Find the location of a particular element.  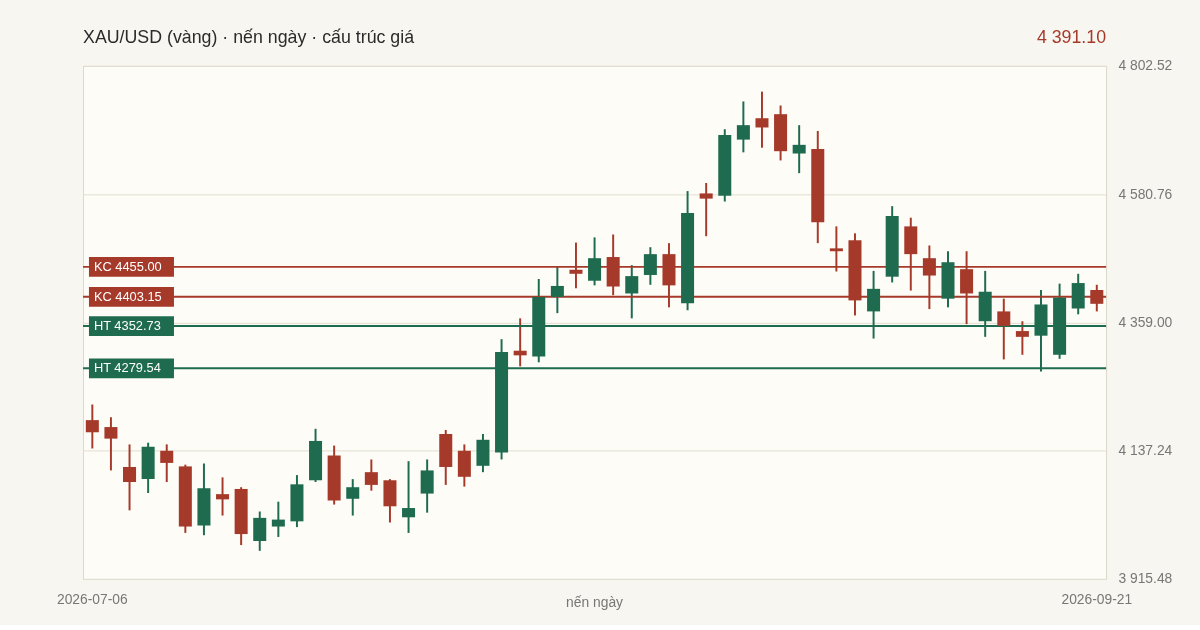

text: nến ngày is located at coordinates (595, 601).